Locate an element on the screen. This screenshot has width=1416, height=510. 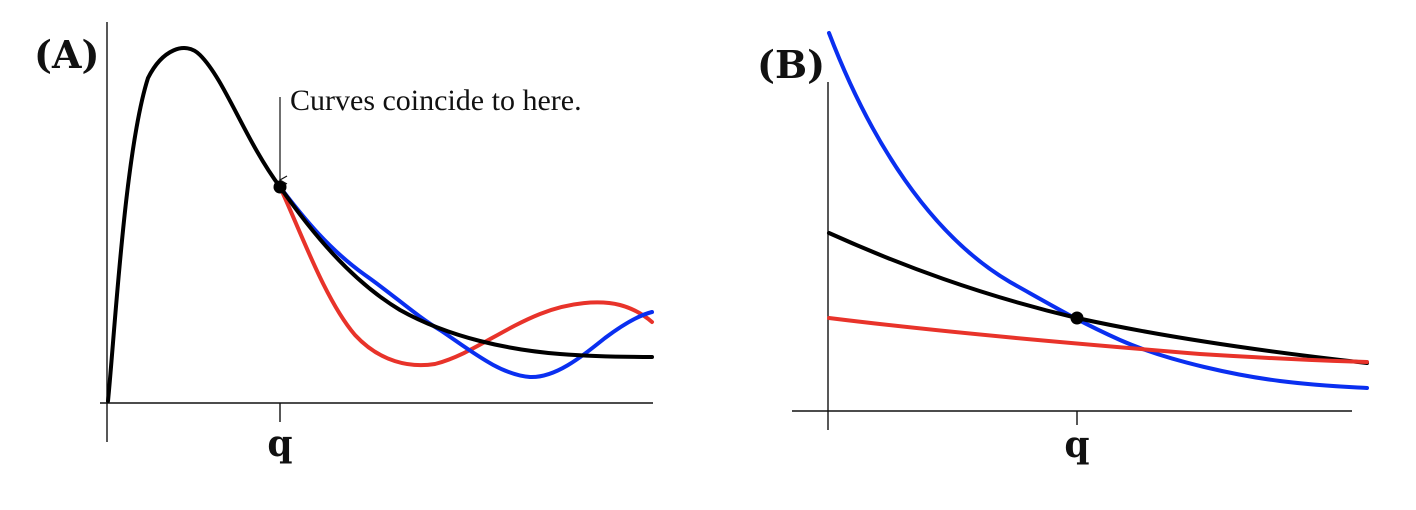
panel-b-intersection-point is located at coordinates (1077, 318).